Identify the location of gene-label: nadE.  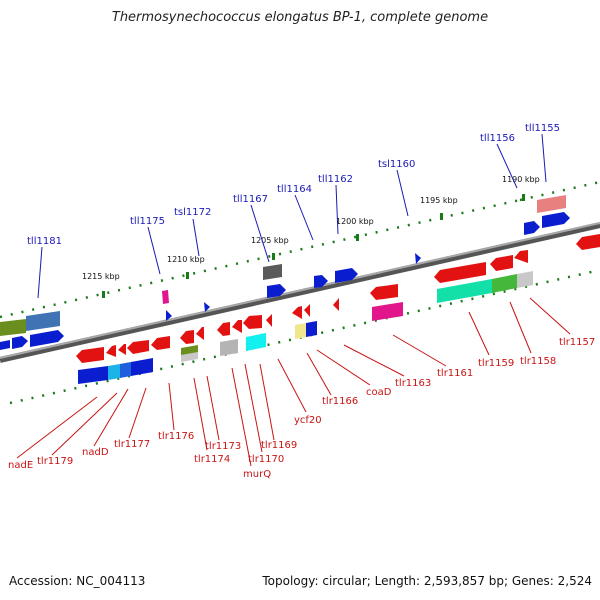
(20, 465).